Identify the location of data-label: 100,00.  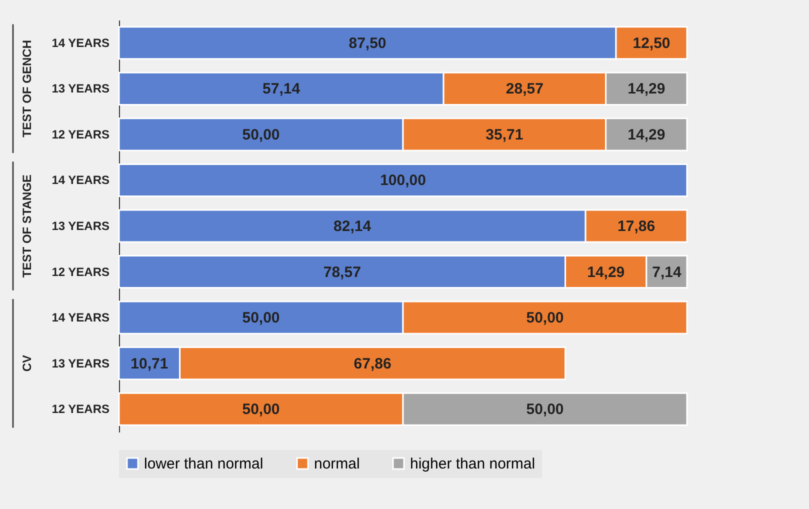
(403, 181).